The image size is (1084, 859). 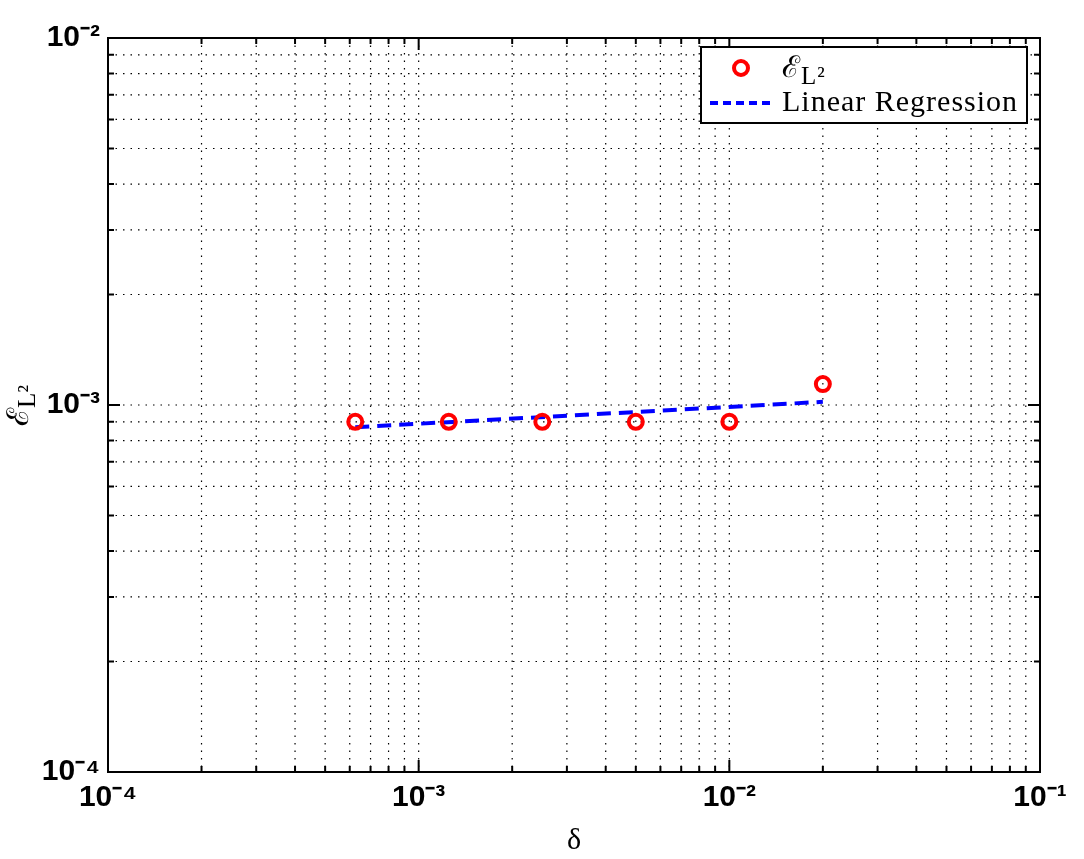 I want to click on y-tick-label: 10⁻³, so click(x=73, y=403).